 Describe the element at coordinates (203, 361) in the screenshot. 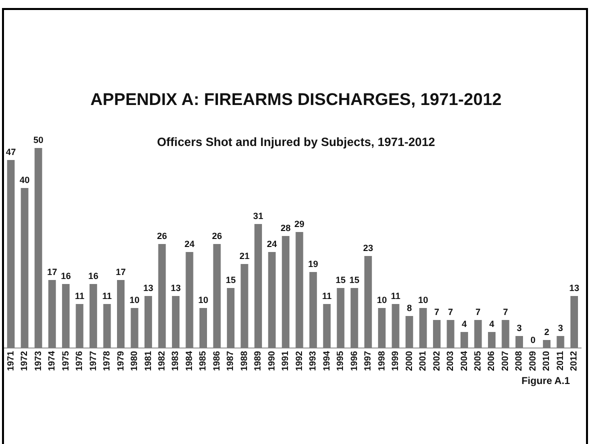

I see `x-tick-label: 1985` at that location.